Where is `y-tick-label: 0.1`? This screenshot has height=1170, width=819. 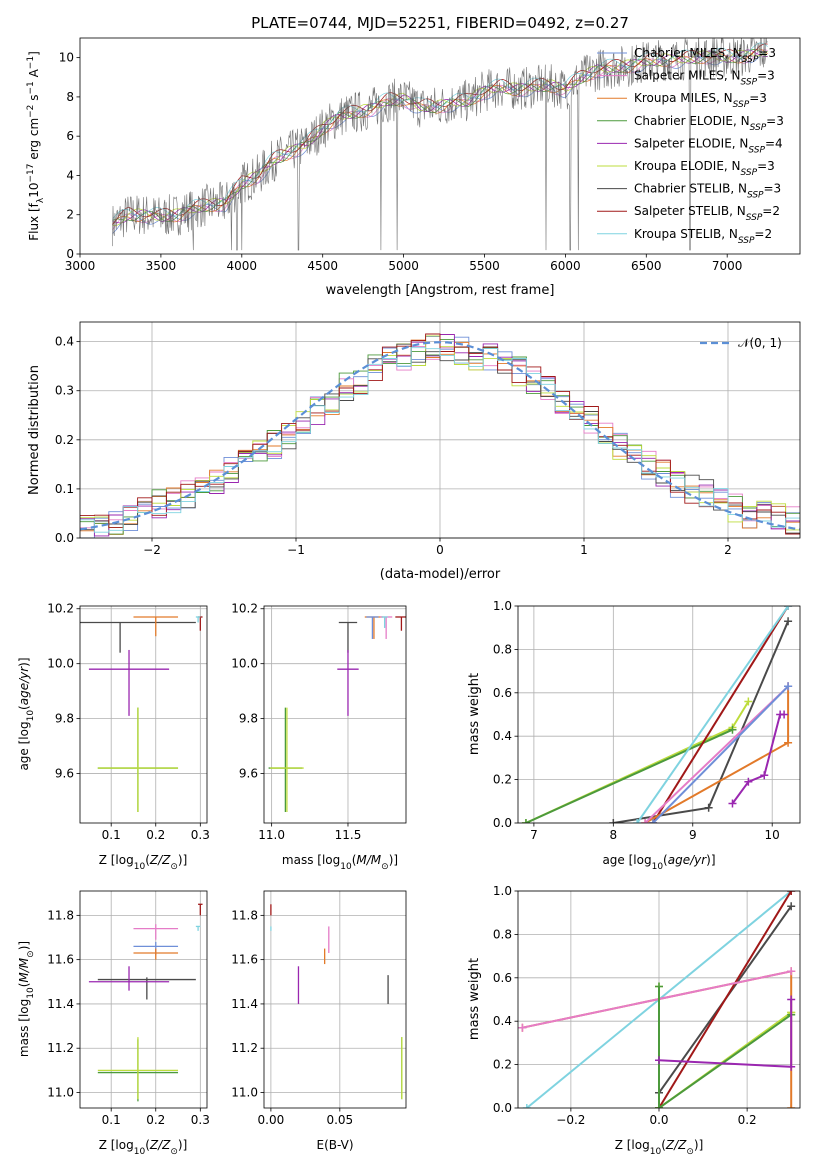 y-tick-label: 0.1 is located at coordinates (64, 489).